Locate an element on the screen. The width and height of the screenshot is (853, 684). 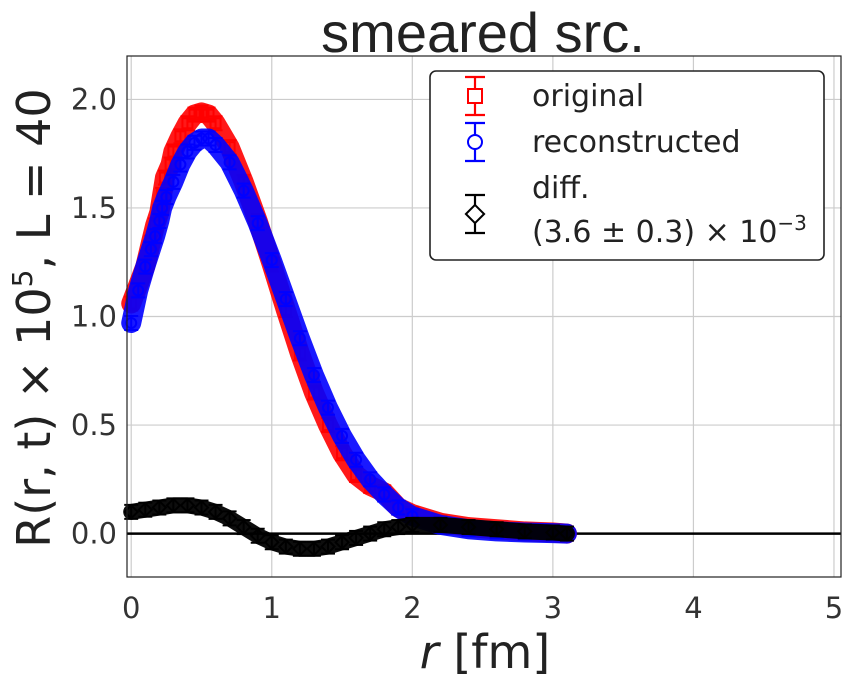
y-tick-label: 1.5 is located at coordinates (94, 208).